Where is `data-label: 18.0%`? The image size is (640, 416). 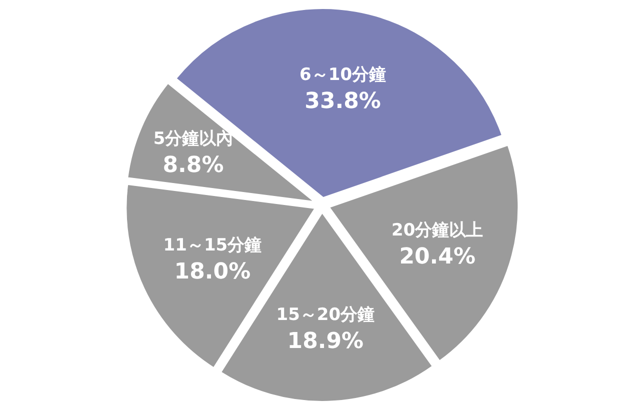
data-label: 18.0% is located at coordinates (212, 271).